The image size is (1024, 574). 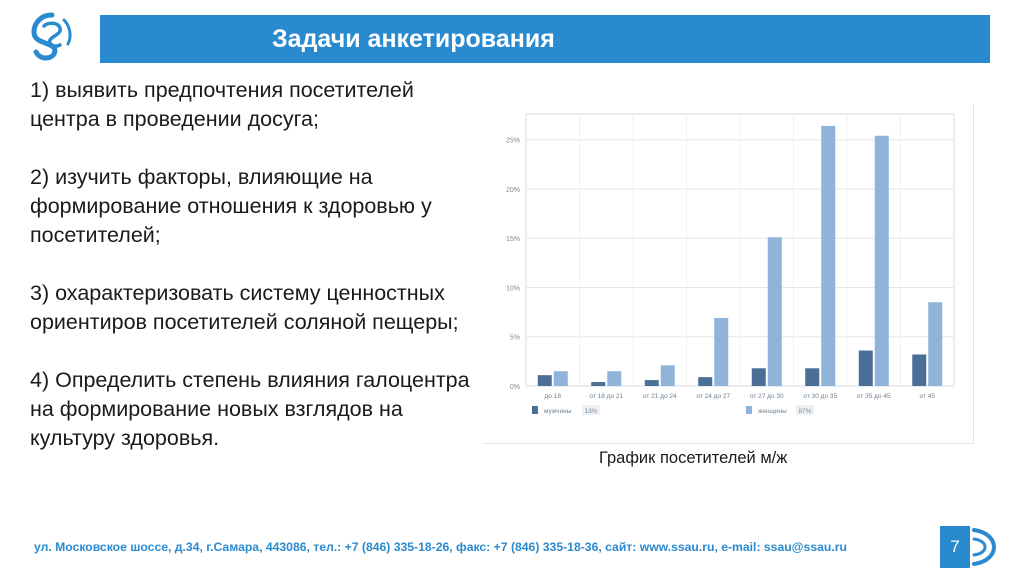 I want to click on legend-share: 13%, so click(x=590, y=411).